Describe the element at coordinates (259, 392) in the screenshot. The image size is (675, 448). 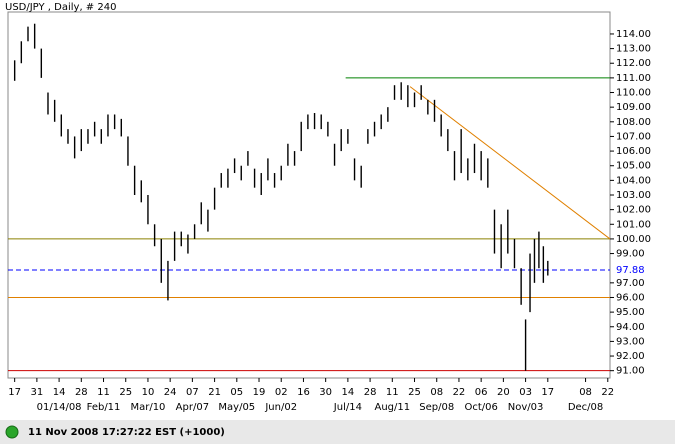
I see `x-tick-label: 19` at that location.